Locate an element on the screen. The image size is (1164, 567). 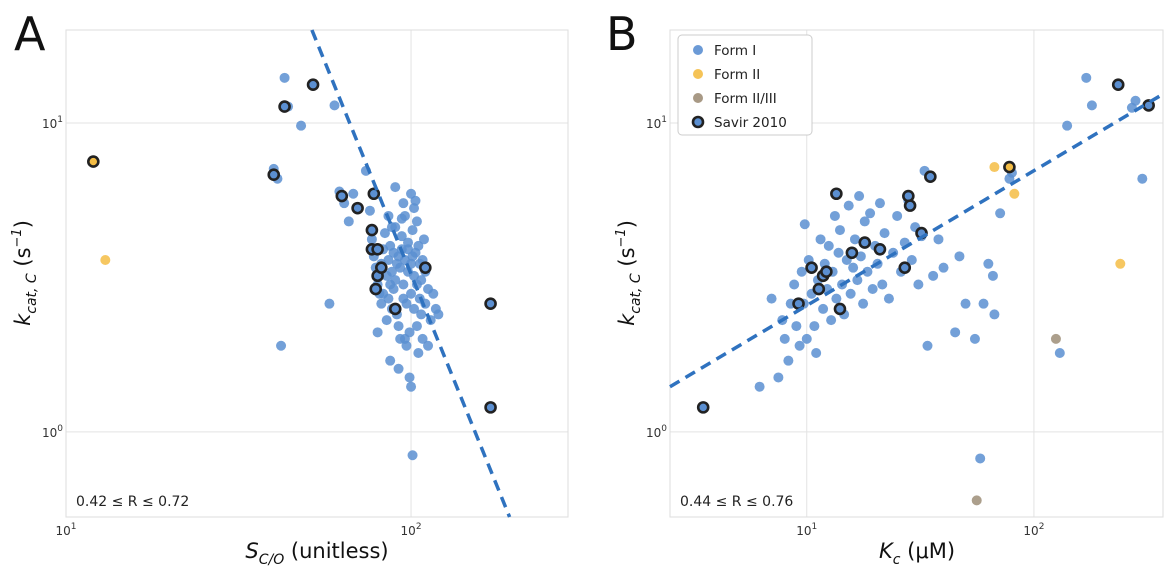
legend-box is located at coordinates (745, 85).